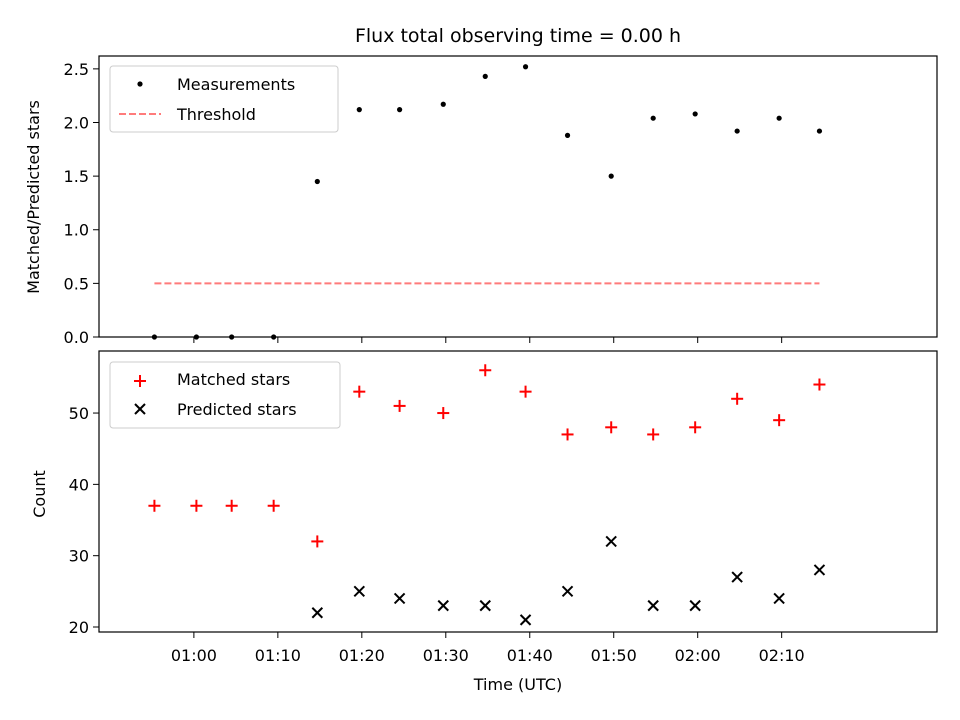  What do you see at coordinates (236, 84) in the screenshot?
I see `legend-measurements-label: Measurements` at bounding box center [236, 84].